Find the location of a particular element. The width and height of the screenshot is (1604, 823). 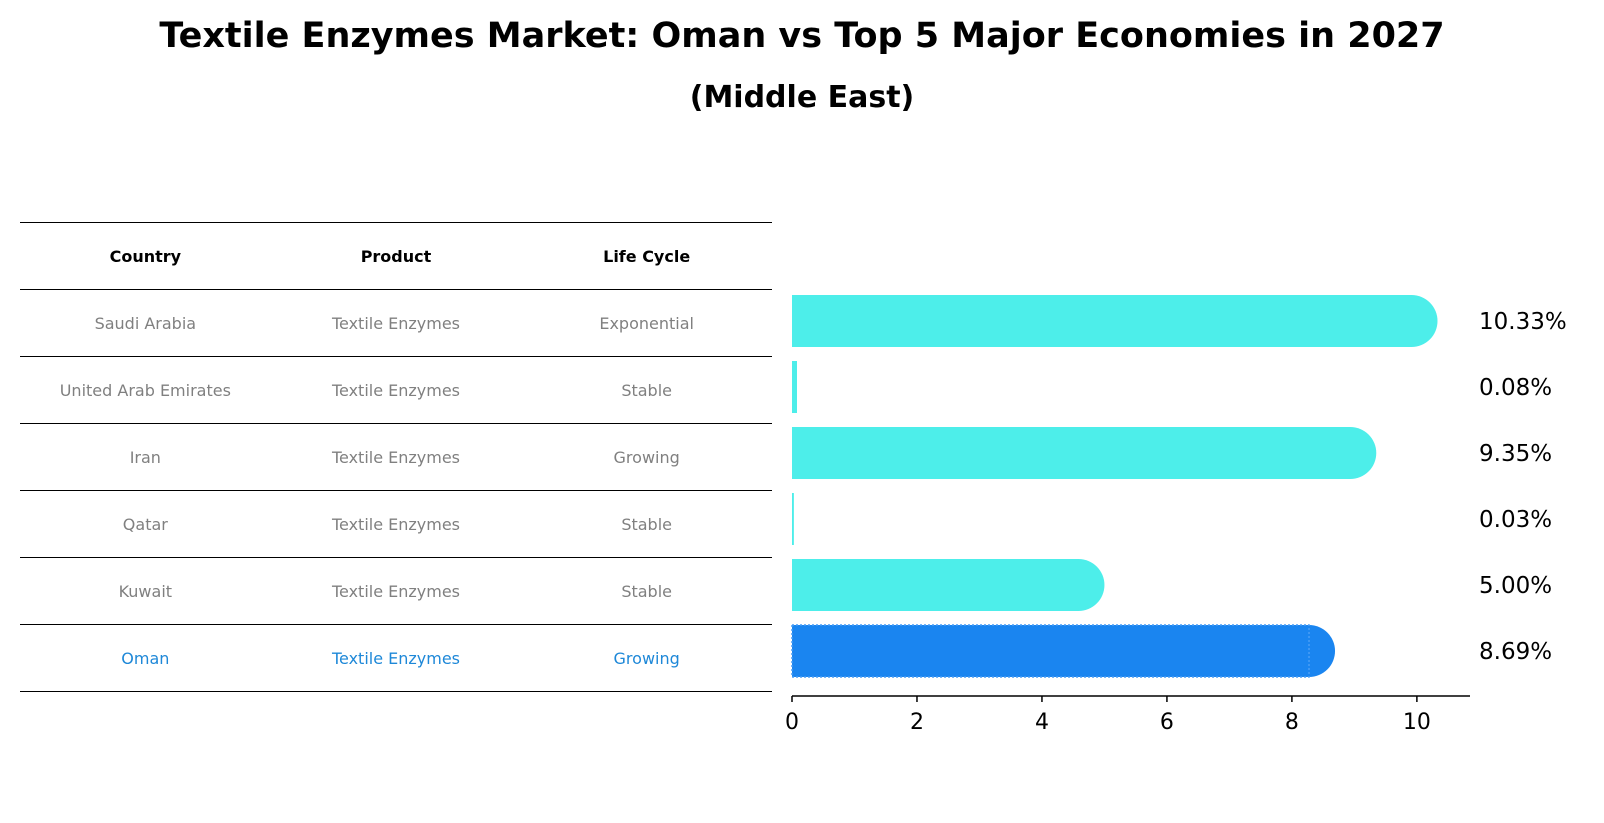

bar-united-arab-emirates is located at coordinates (794, 387).